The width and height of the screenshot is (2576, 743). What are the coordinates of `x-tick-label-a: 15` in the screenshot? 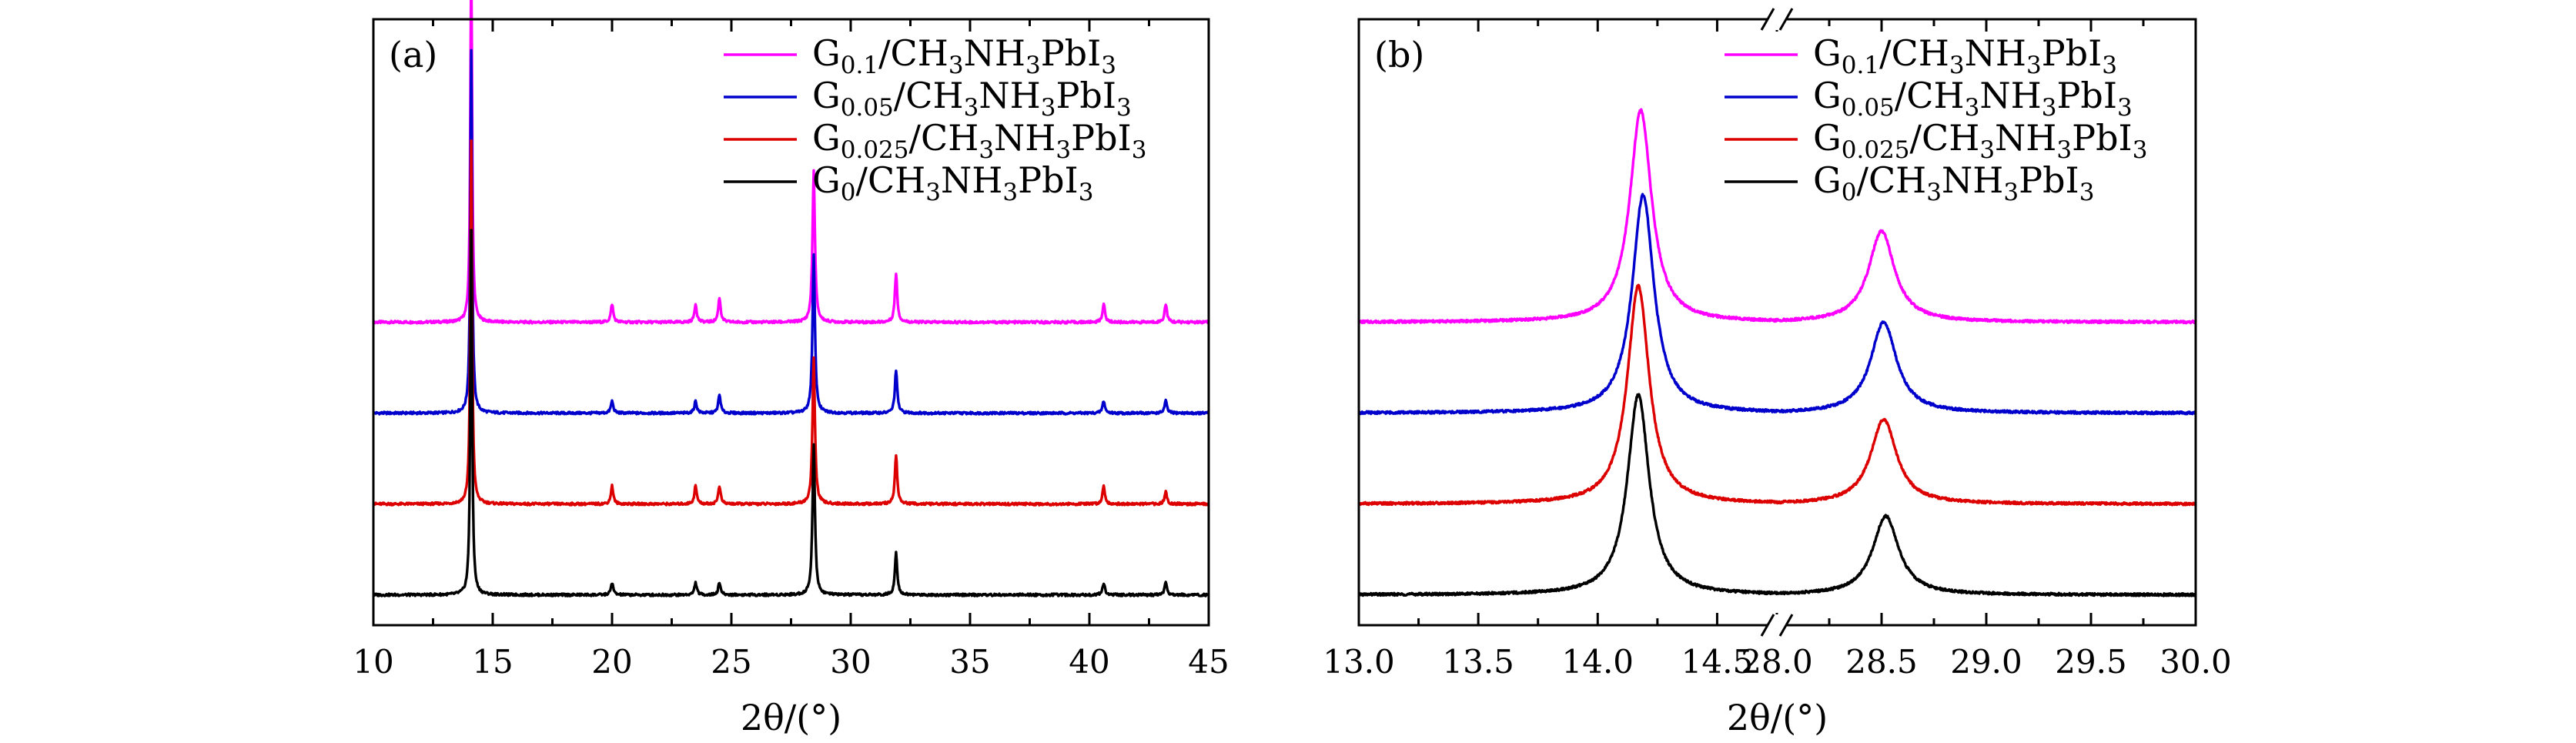 It's located at (492, 662).